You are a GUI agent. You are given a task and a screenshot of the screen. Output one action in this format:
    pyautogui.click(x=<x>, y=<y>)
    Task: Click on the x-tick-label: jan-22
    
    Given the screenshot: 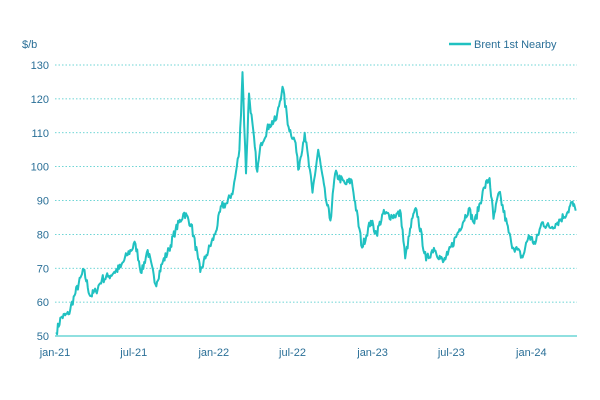 What is the action you would take?
    pyautogui.click(x=213, y=353)
    